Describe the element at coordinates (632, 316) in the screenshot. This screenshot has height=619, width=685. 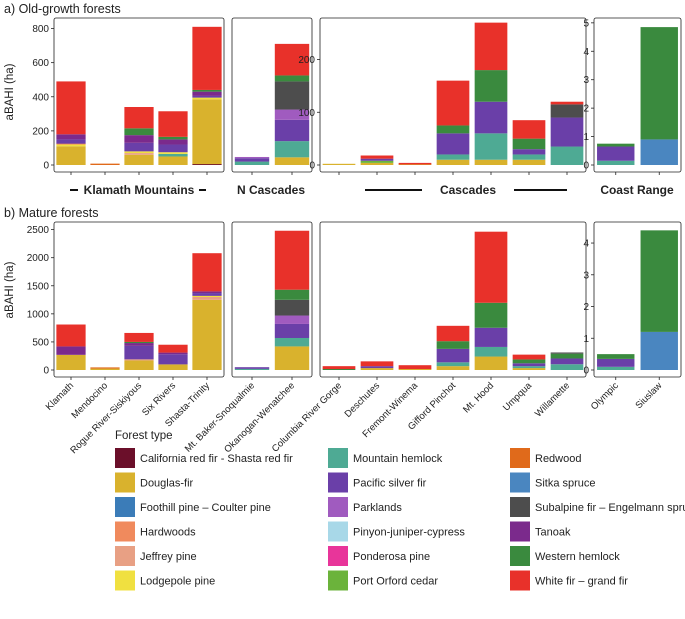
I see `facet-b-coast-range: 0 1 2 3 4 Olympic Siuslaw` at that location.